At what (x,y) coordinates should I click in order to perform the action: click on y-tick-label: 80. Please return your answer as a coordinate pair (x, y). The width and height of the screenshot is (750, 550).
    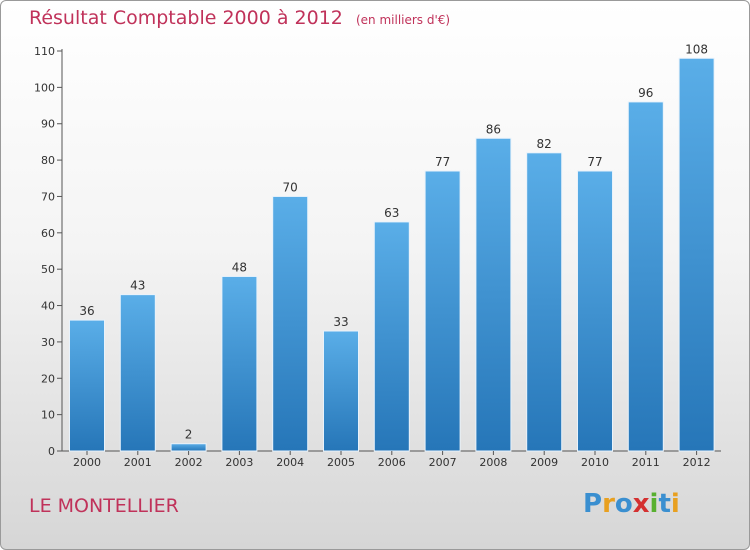
    Looking at the image, I should click on (48, 160).